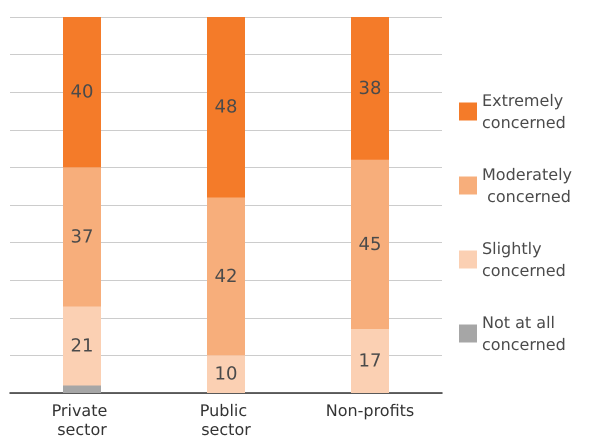 The image size is (592, 445). Describe the element at coordinates (527, 185) in the screenshot. I see `legend-label: Moderately concerned` at that location.